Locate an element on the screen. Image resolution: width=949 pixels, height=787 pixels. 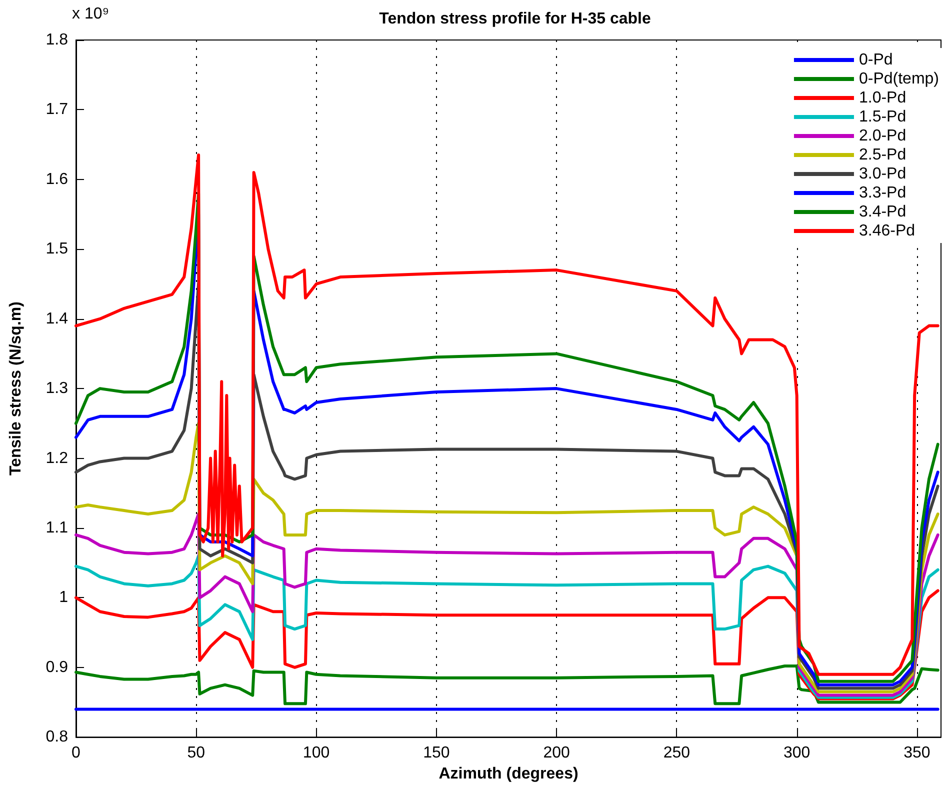
line-series is located at coordinates (507, 685).